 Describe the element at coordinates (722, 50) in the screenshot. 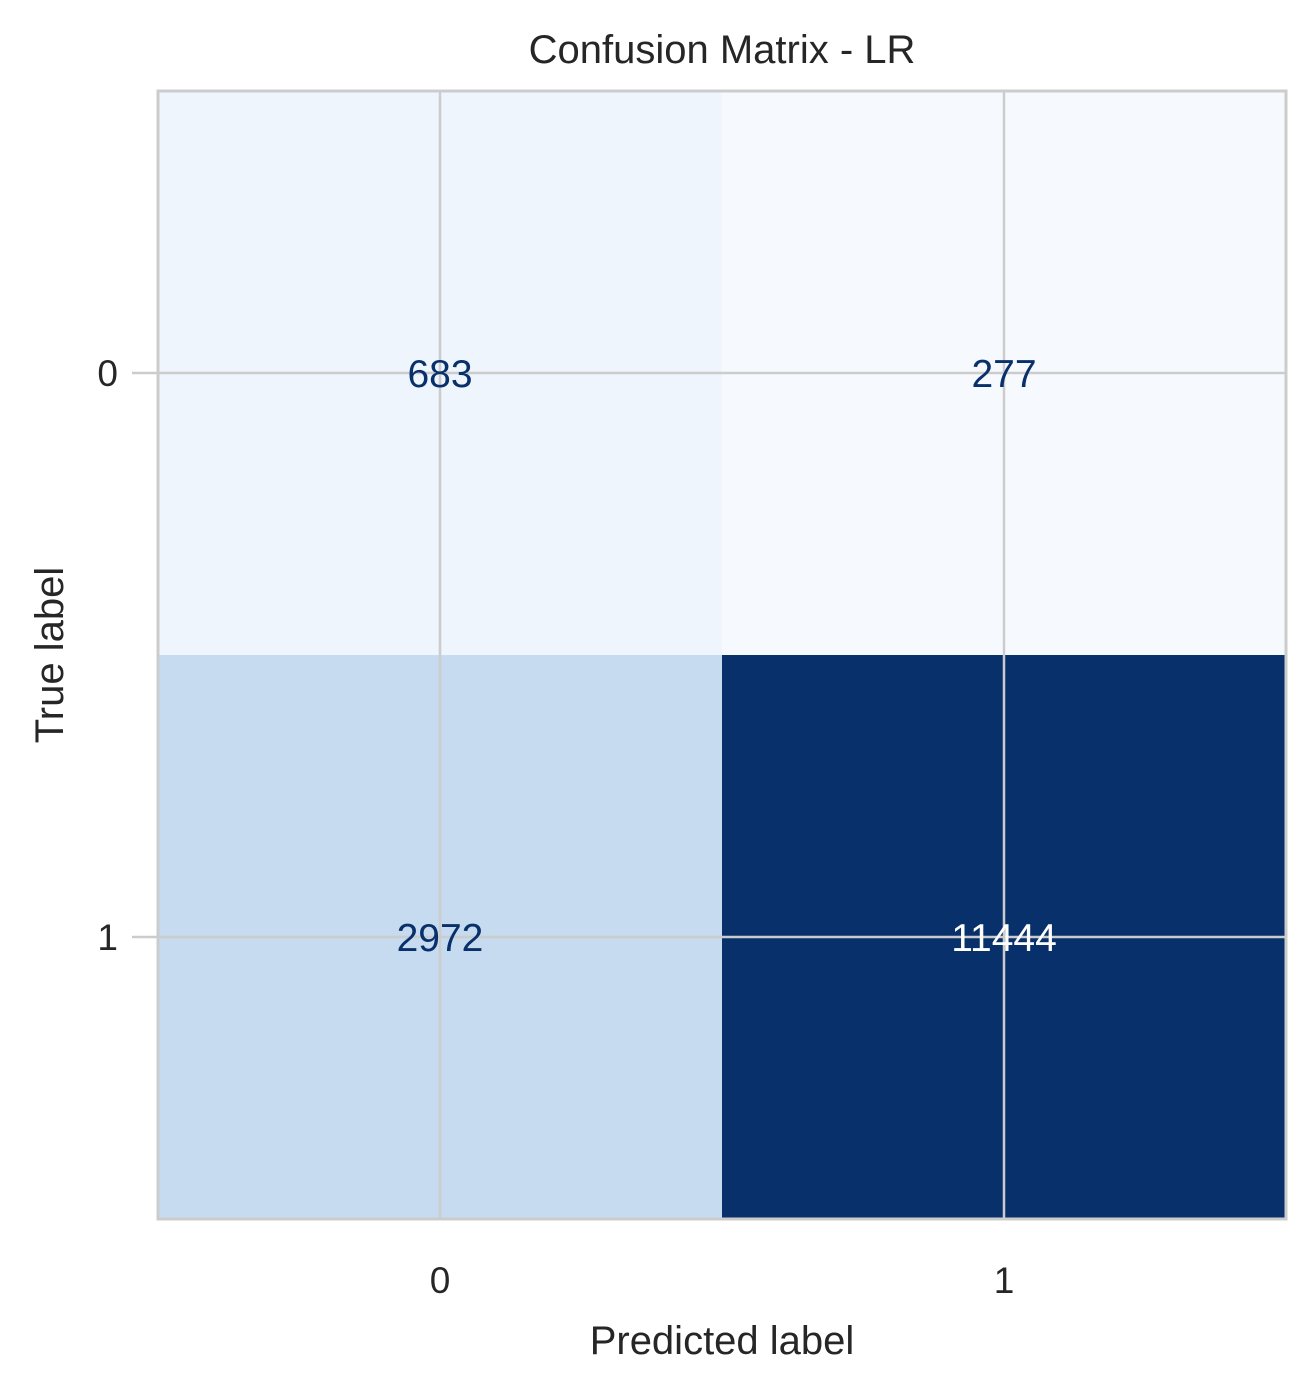

I see `chart-title: Confusion Matrix - LR` at that location.